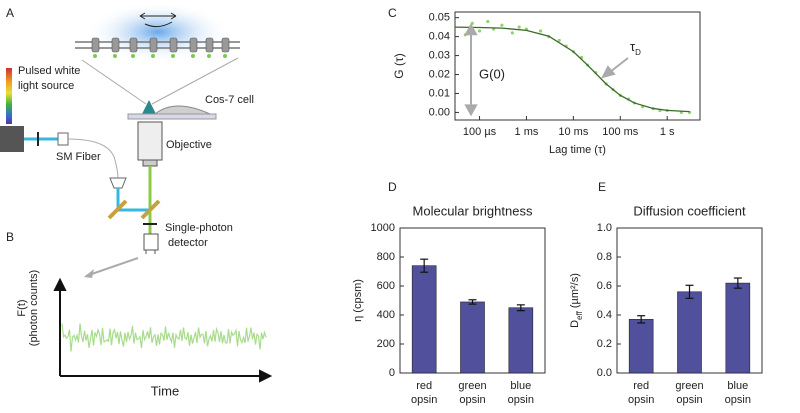 This screenshot has width=800, height=413. What do you see at coordinates (604, 315) in the screenshot?
I see `y-tick-label: 0.4` at bounding box center [604, 315].